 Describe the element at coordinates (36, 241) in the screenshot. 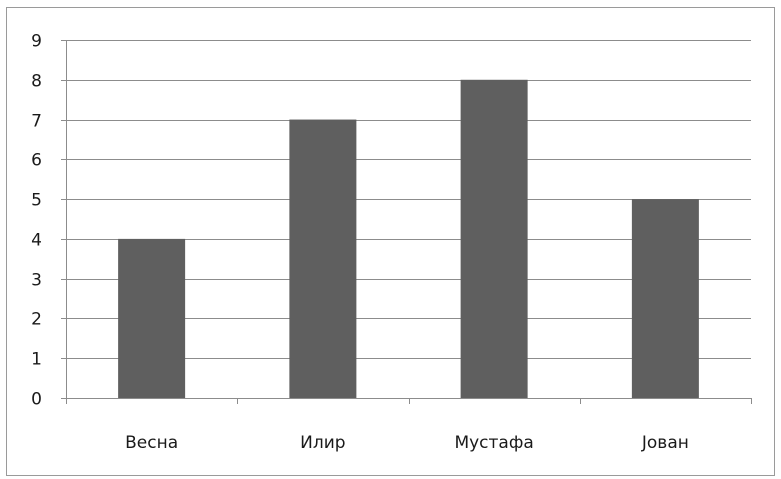

I see `y-tick-label: 4` at that location.